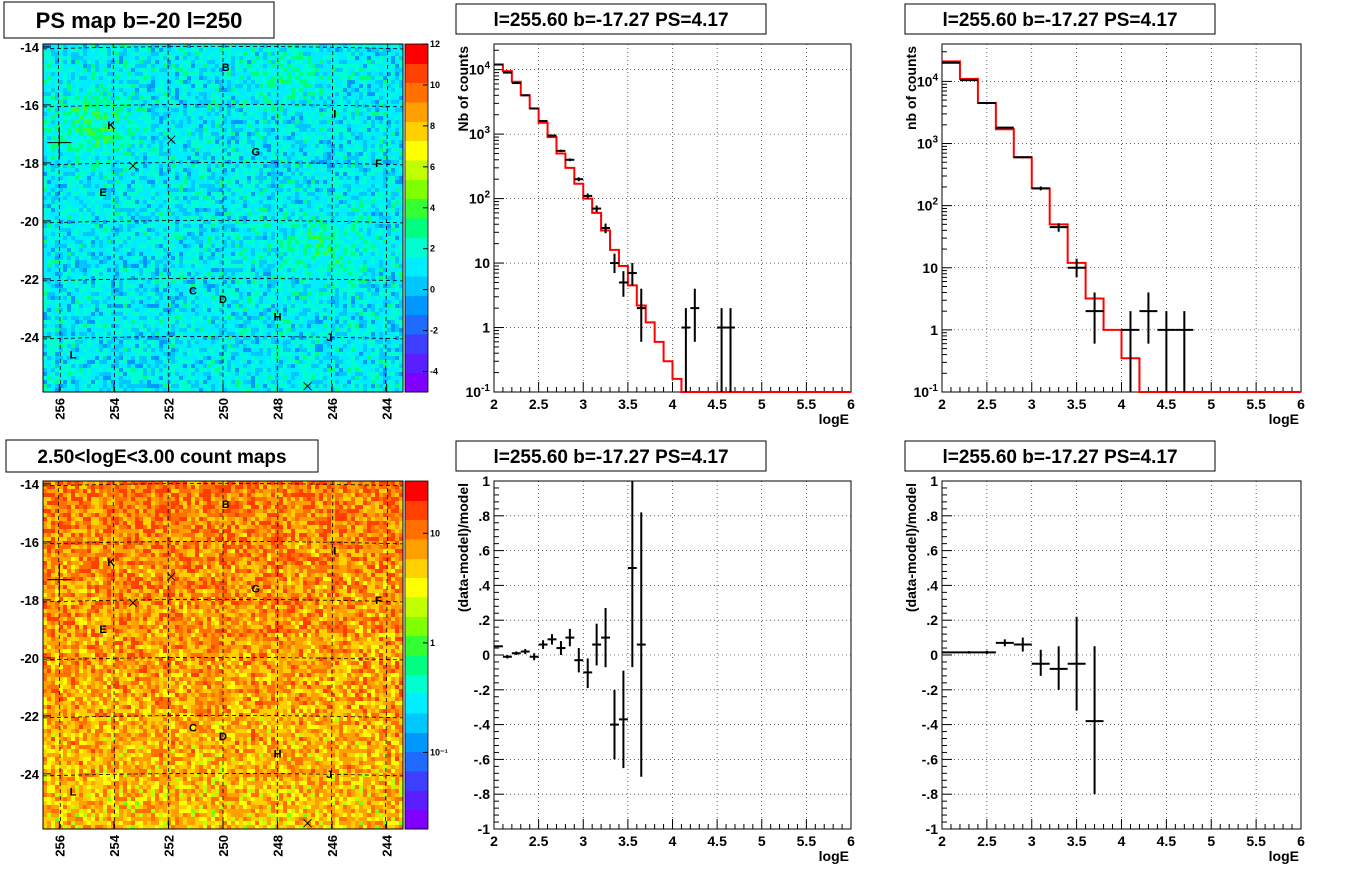  I want to click on source-label: H, so click(278, 755).